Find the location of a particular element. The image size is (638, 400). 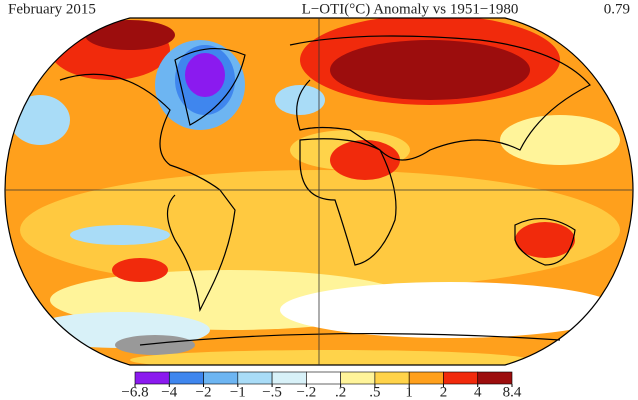

map-period: February 2015 is located at coordinates (52, 9).